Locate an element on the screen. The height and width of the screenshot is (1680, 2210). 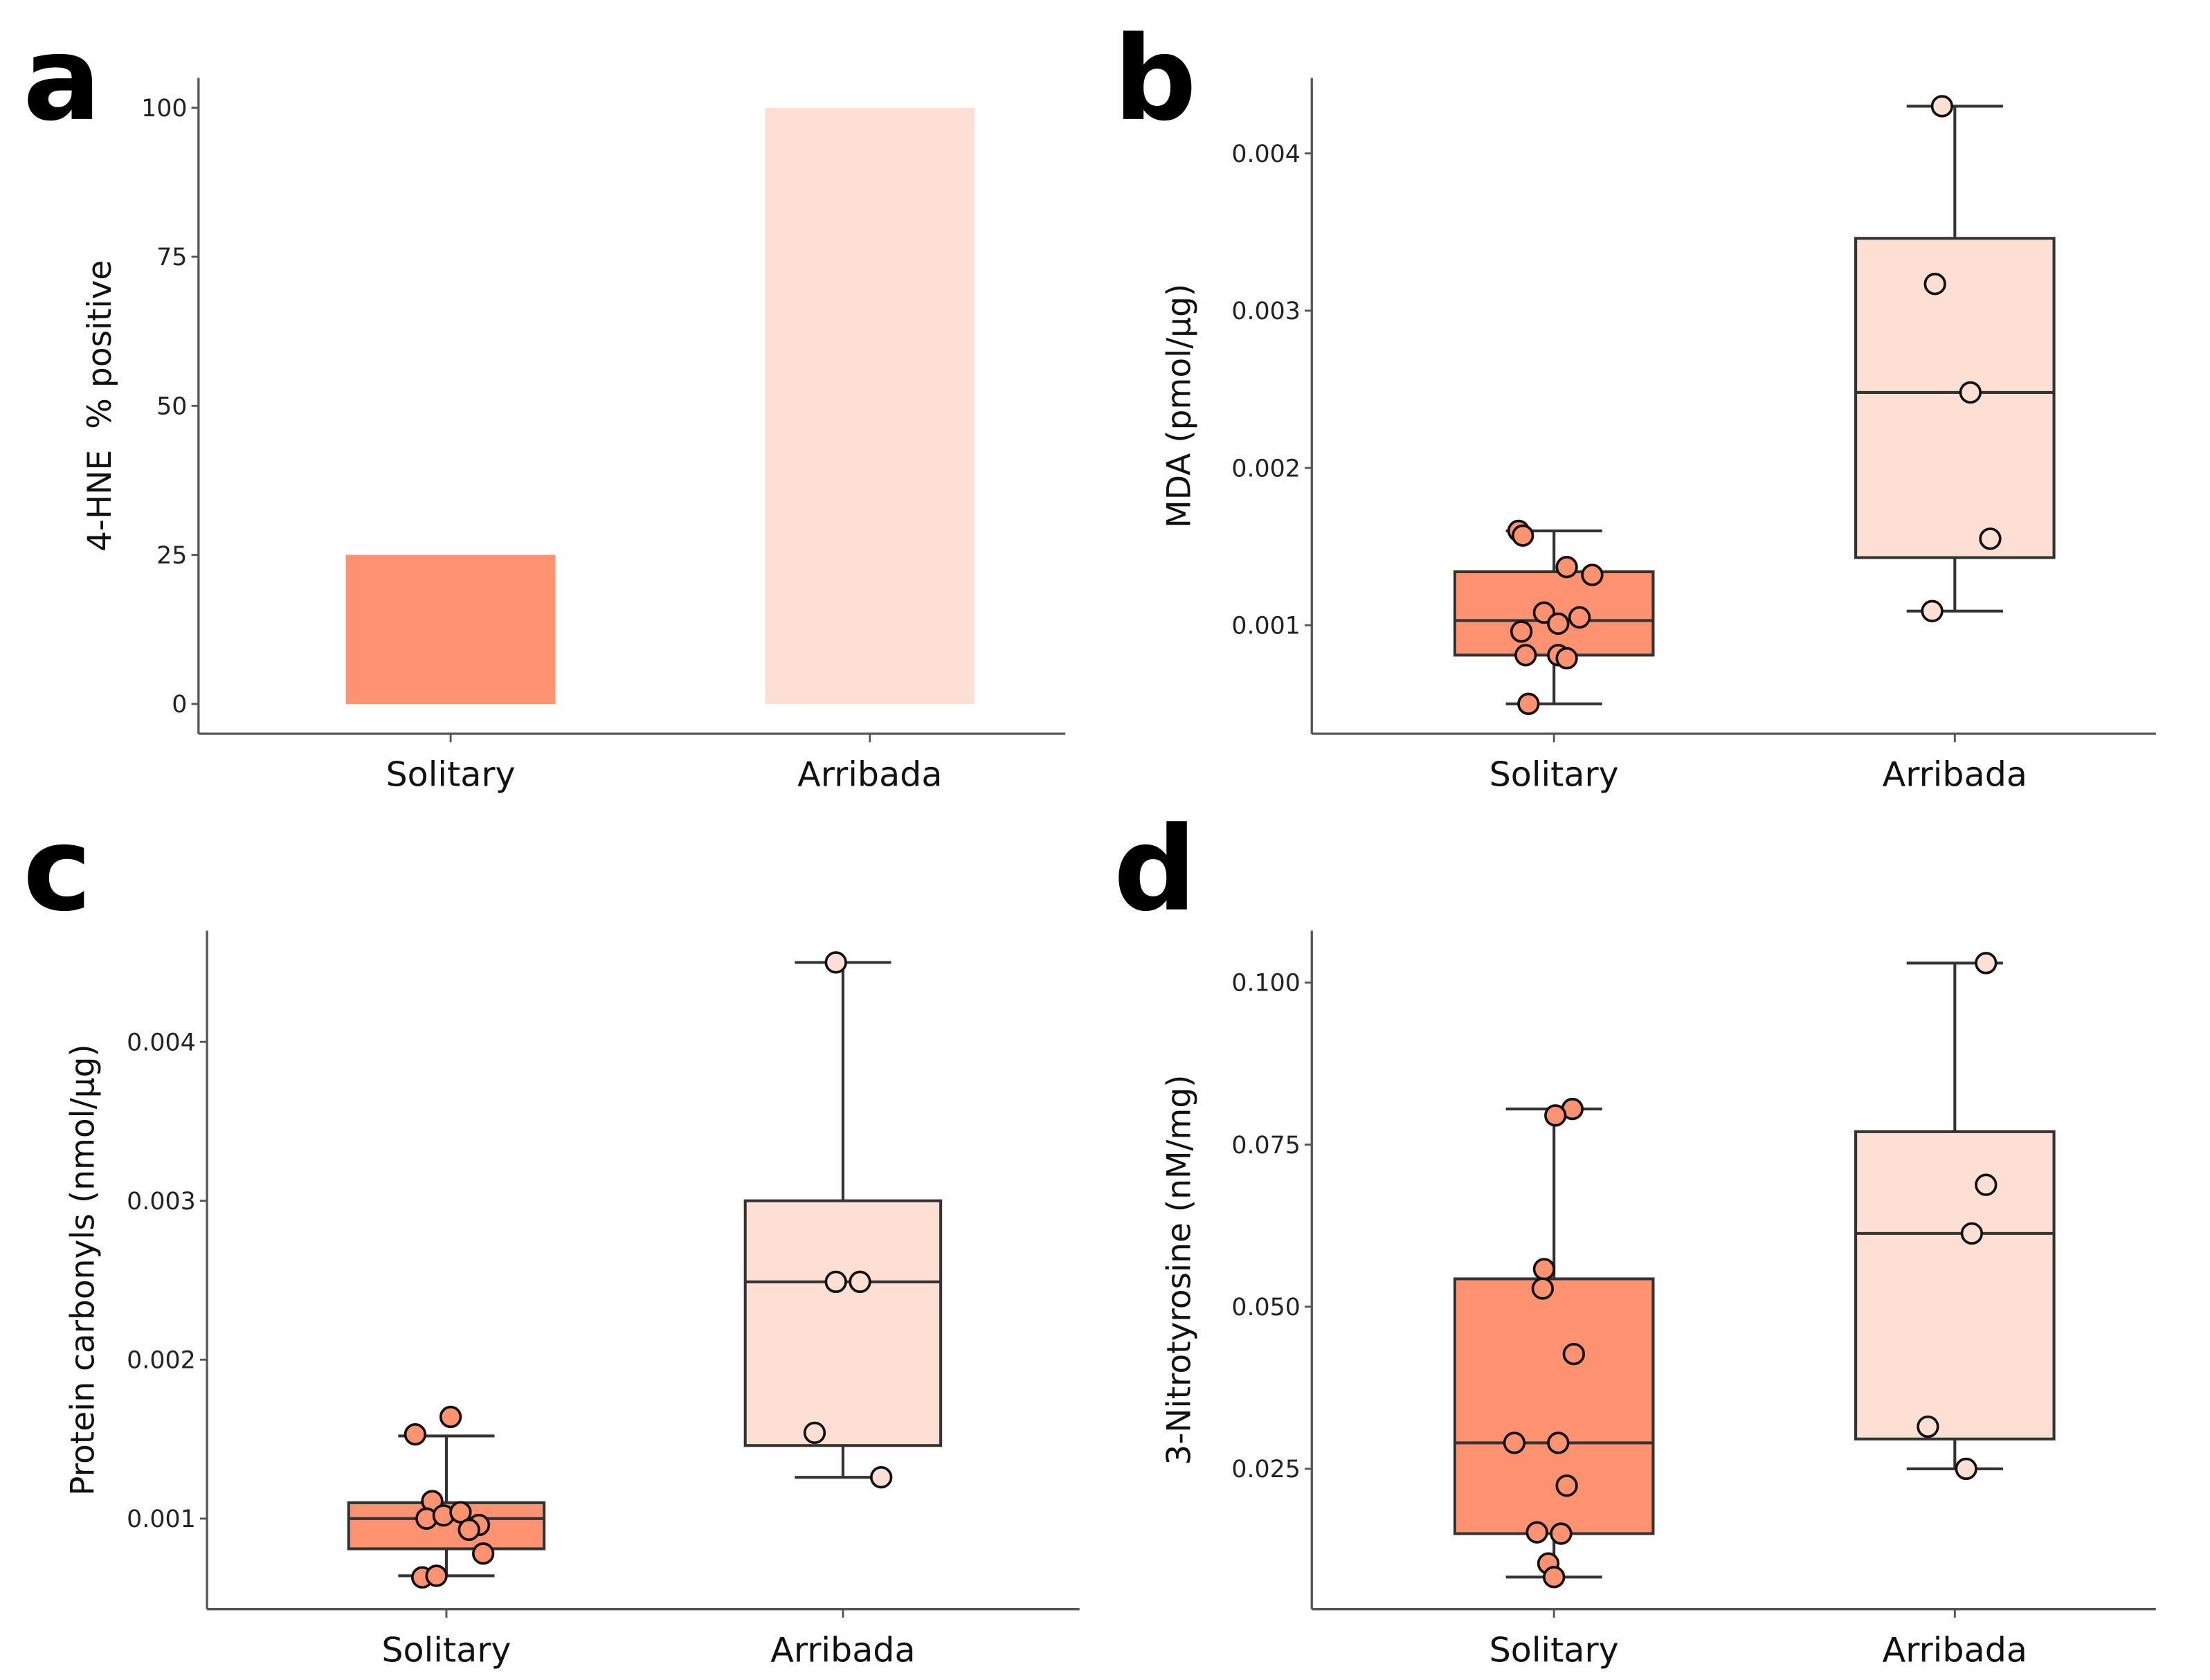
y-tick-label: 0.100 is located at coordinates (1266, 983).